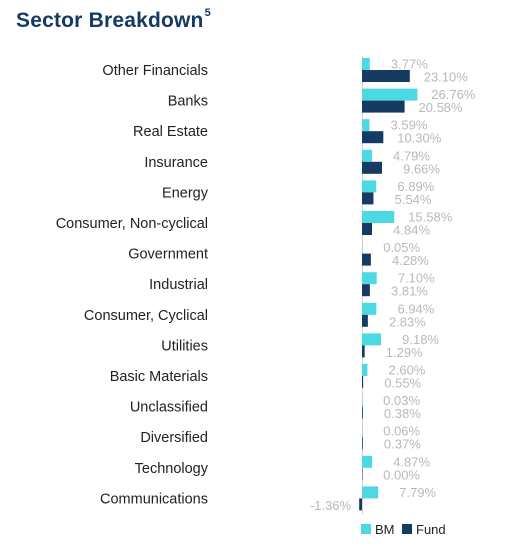 The image size is (509, 548). What do you see at coordinates (366, 529) in the screenshot?
I see `legend-bm-swatch` at bounding box center [366, 529].